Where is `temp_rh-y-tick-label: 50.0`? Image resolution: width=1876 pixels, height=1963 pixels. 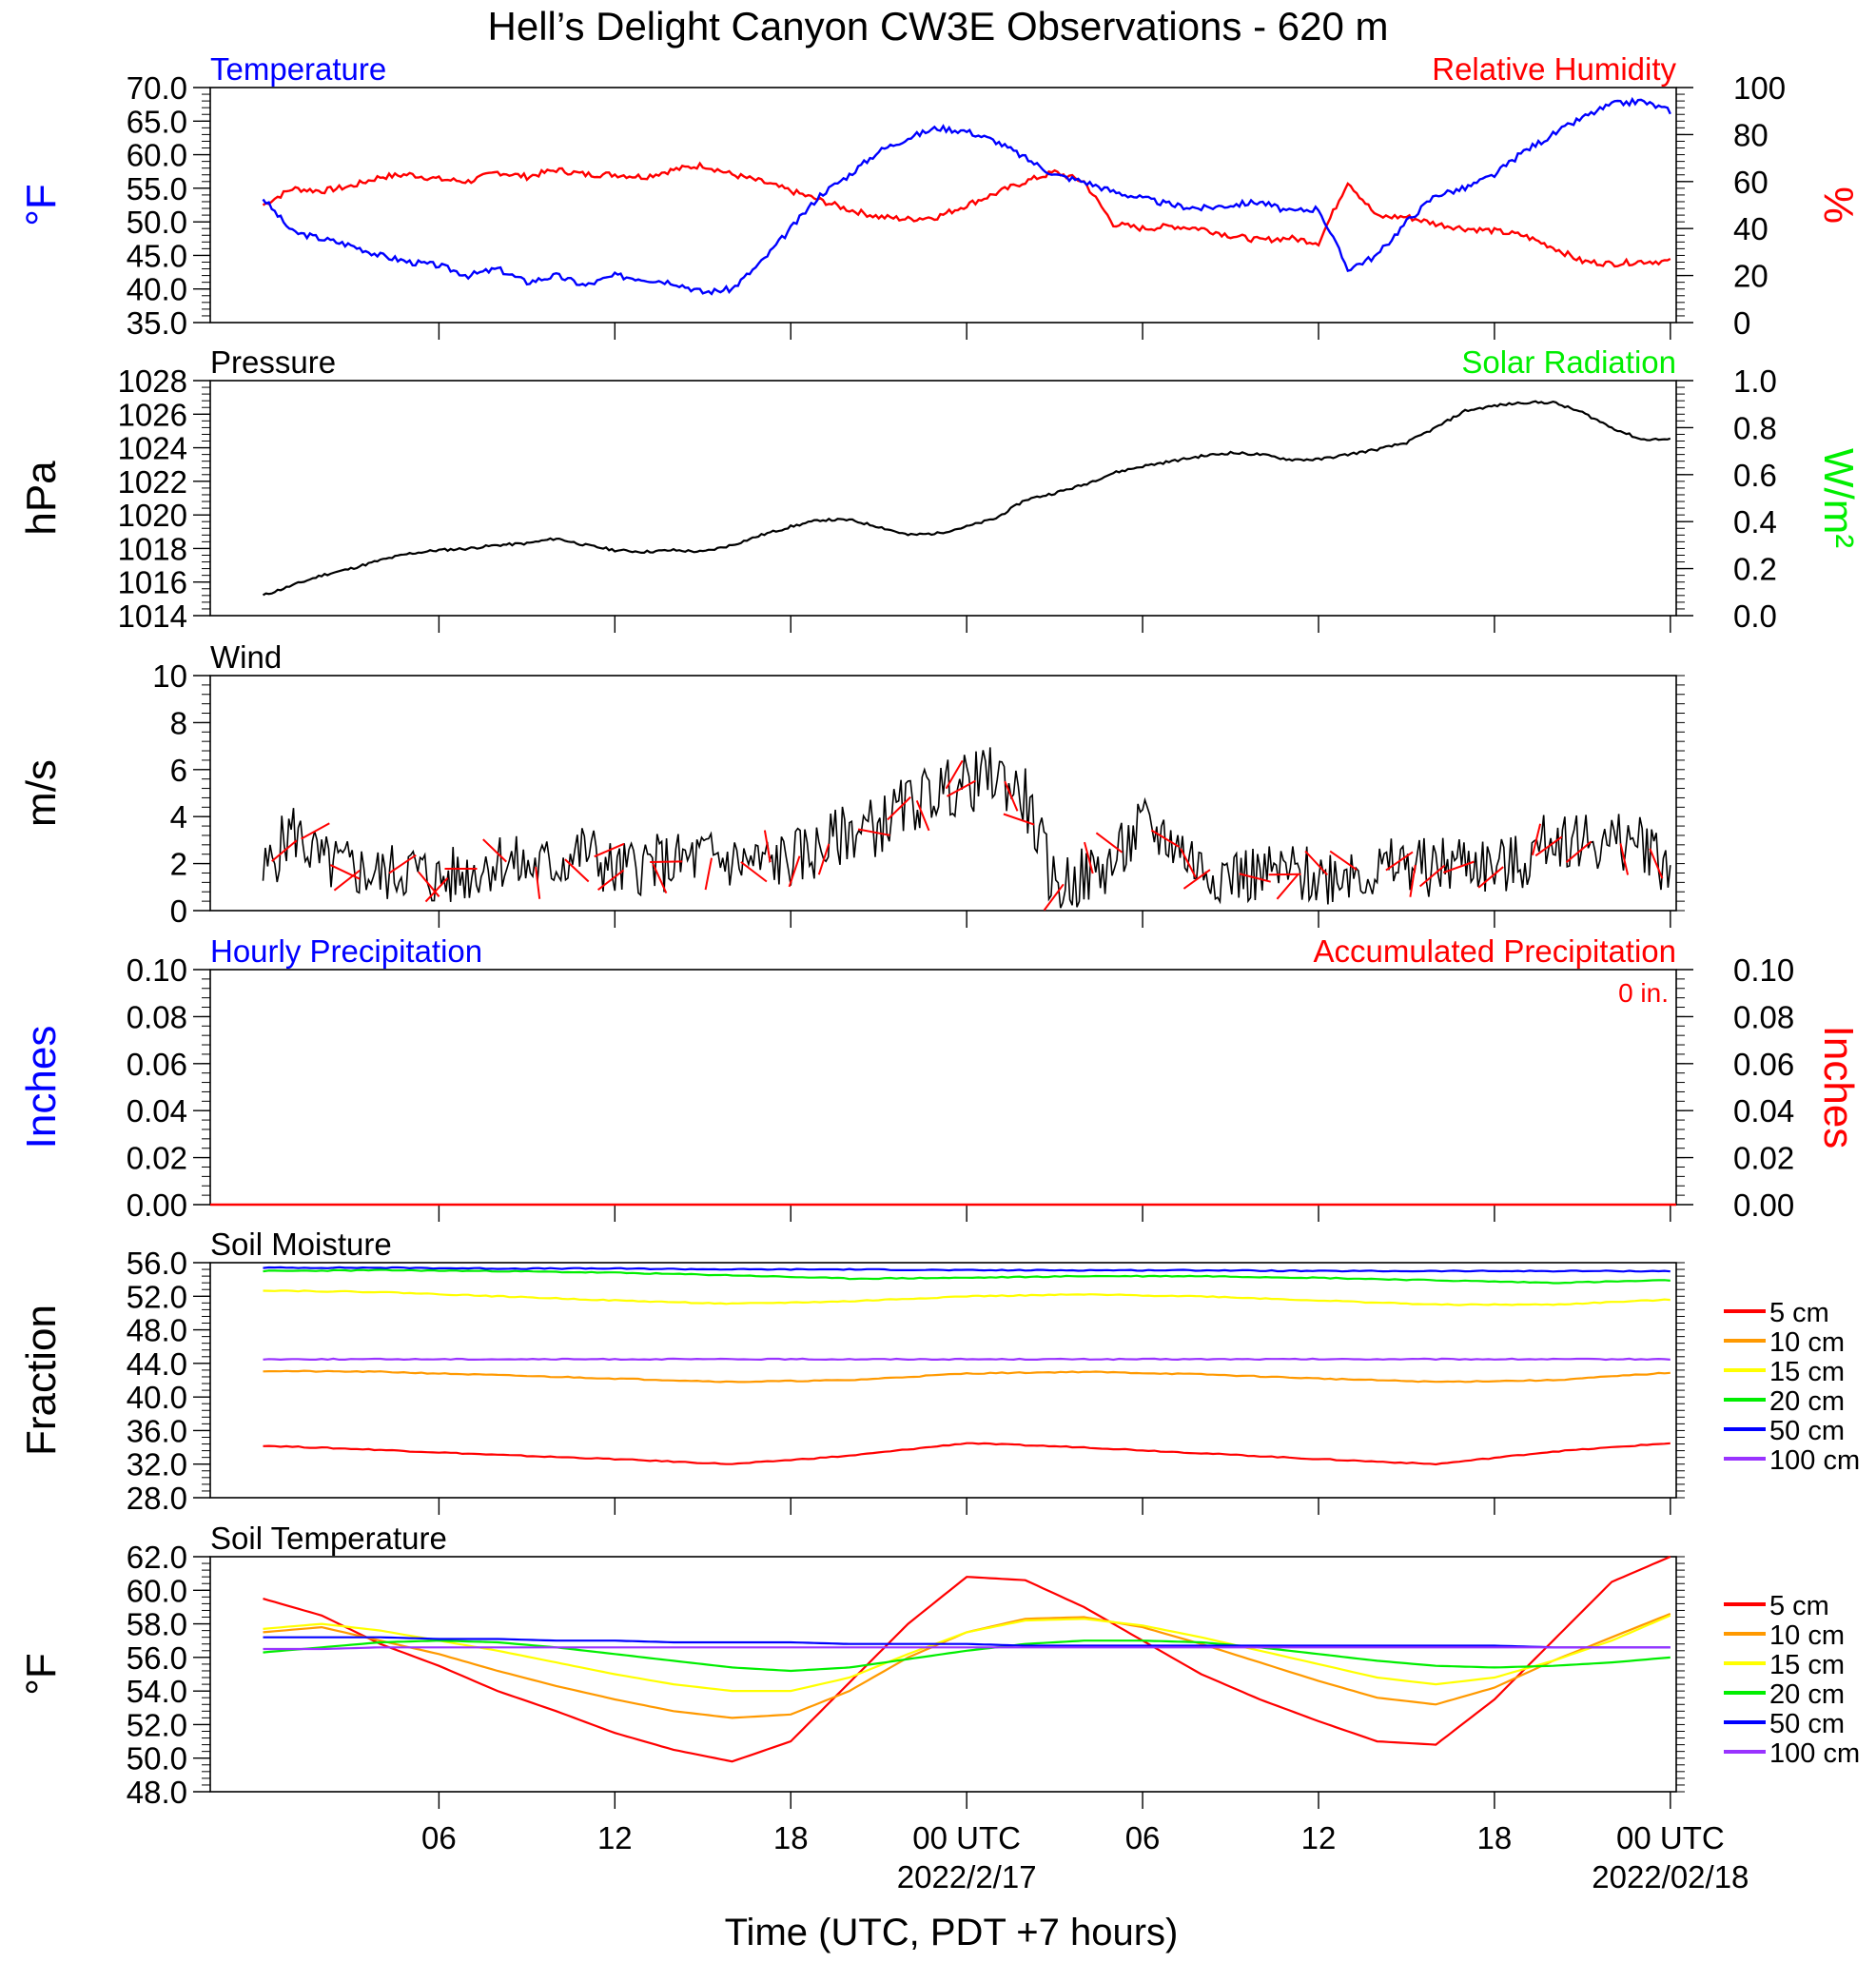
temp_rh-y-tick-label: 50.0 is located at coordinates (157, 222).